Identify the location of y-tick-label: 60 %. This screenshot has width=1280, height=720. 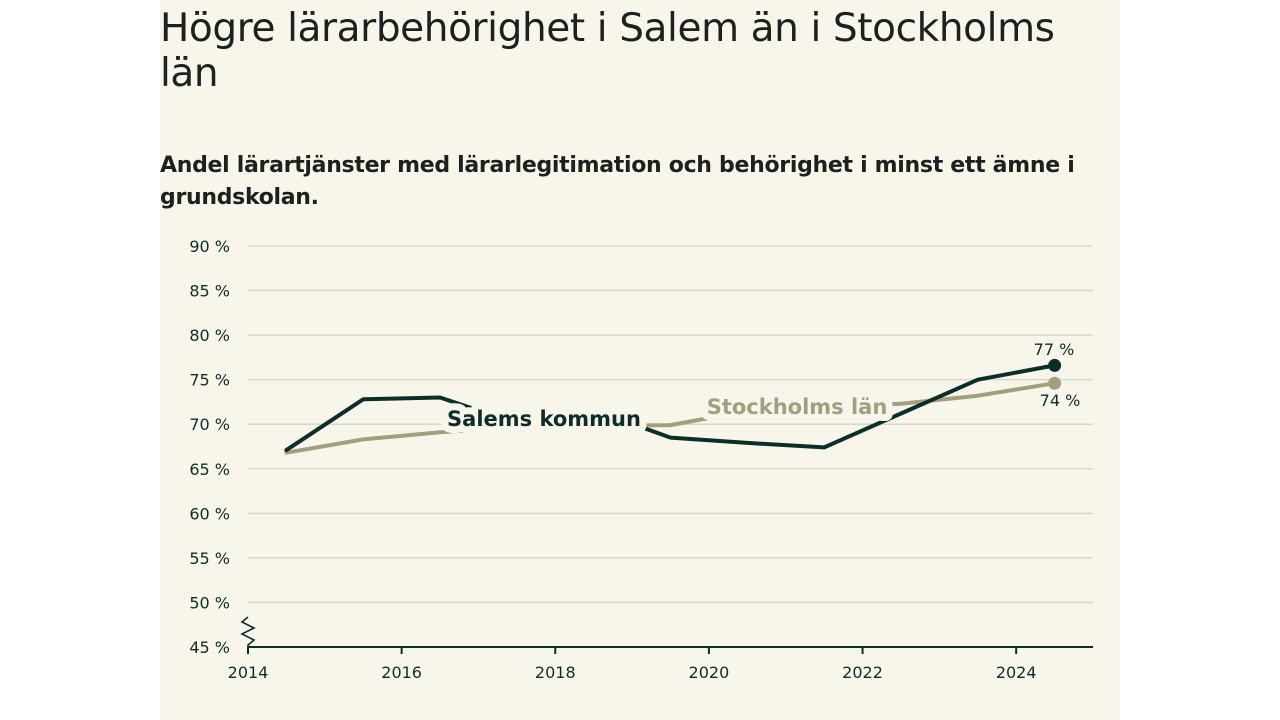
(209, 513).